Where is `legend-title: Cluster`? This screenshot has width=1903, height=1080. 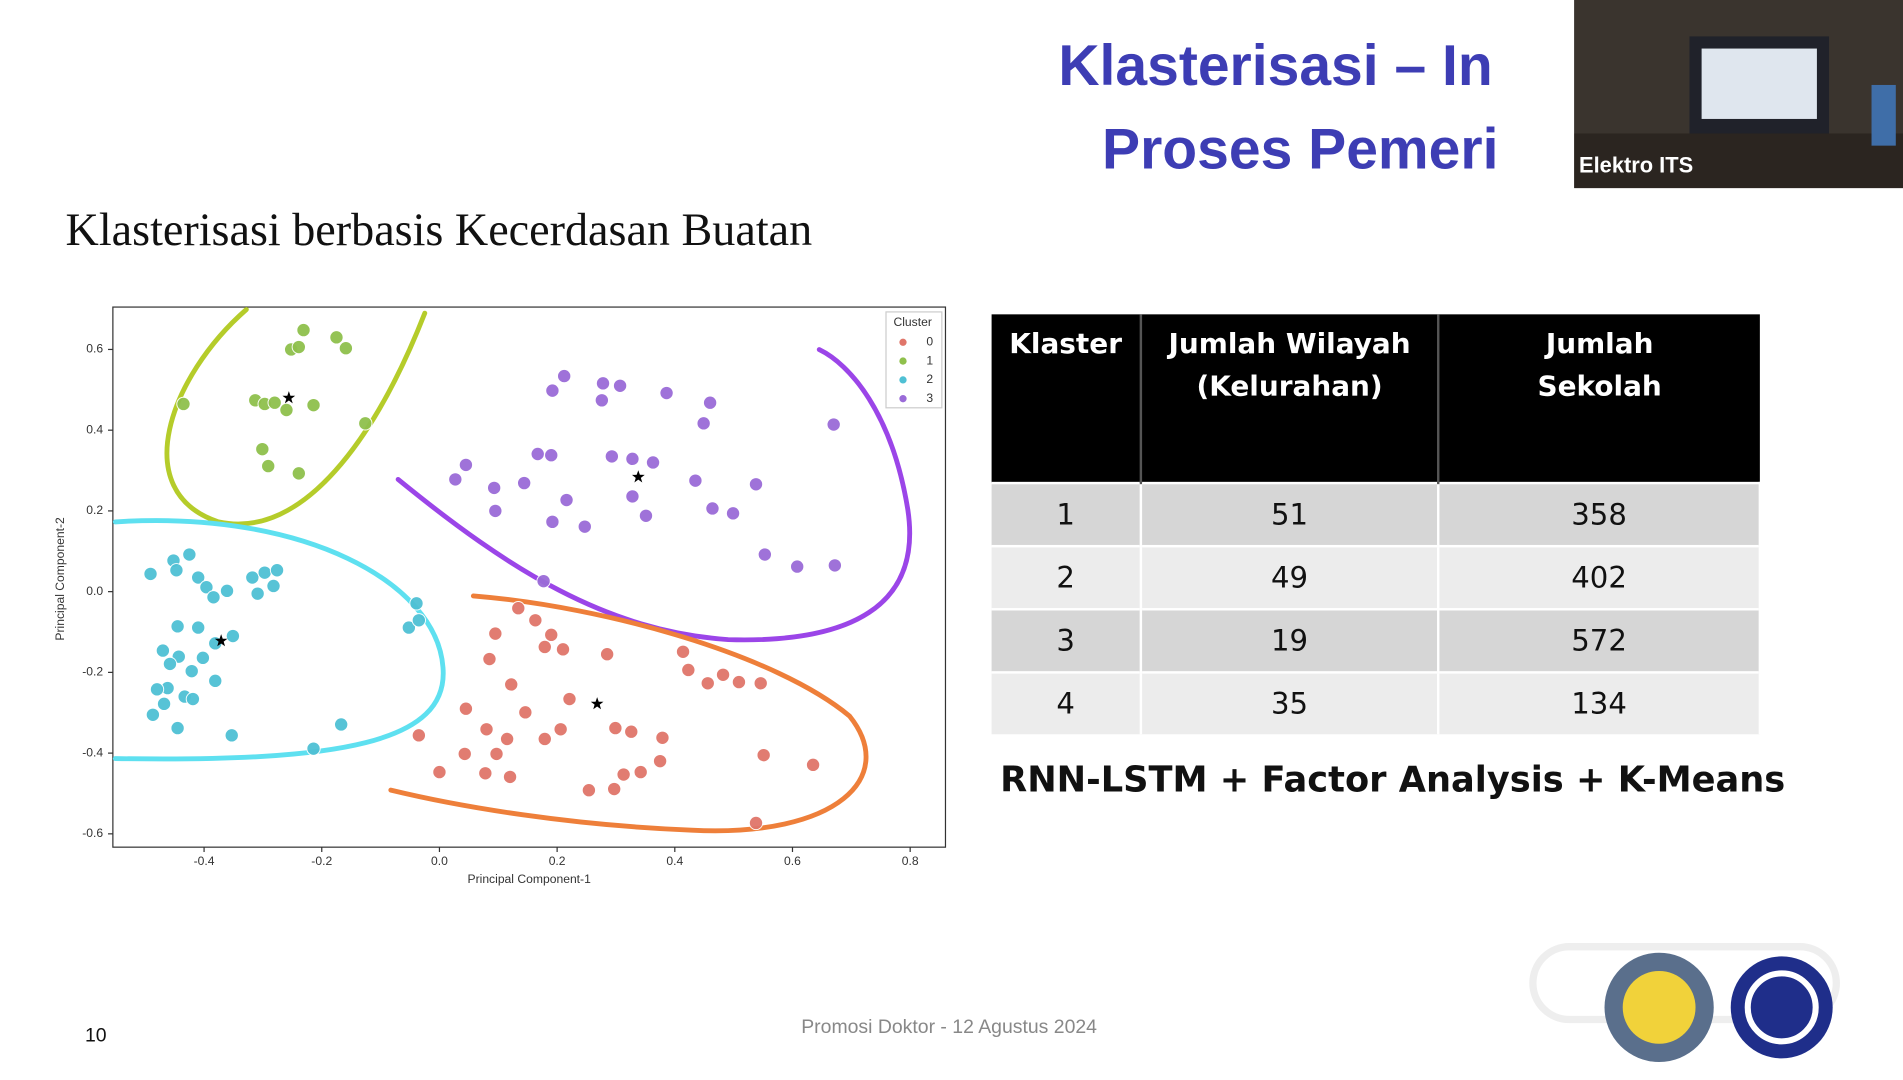 legend-title: Cluster is located at coordinates (912, 322).